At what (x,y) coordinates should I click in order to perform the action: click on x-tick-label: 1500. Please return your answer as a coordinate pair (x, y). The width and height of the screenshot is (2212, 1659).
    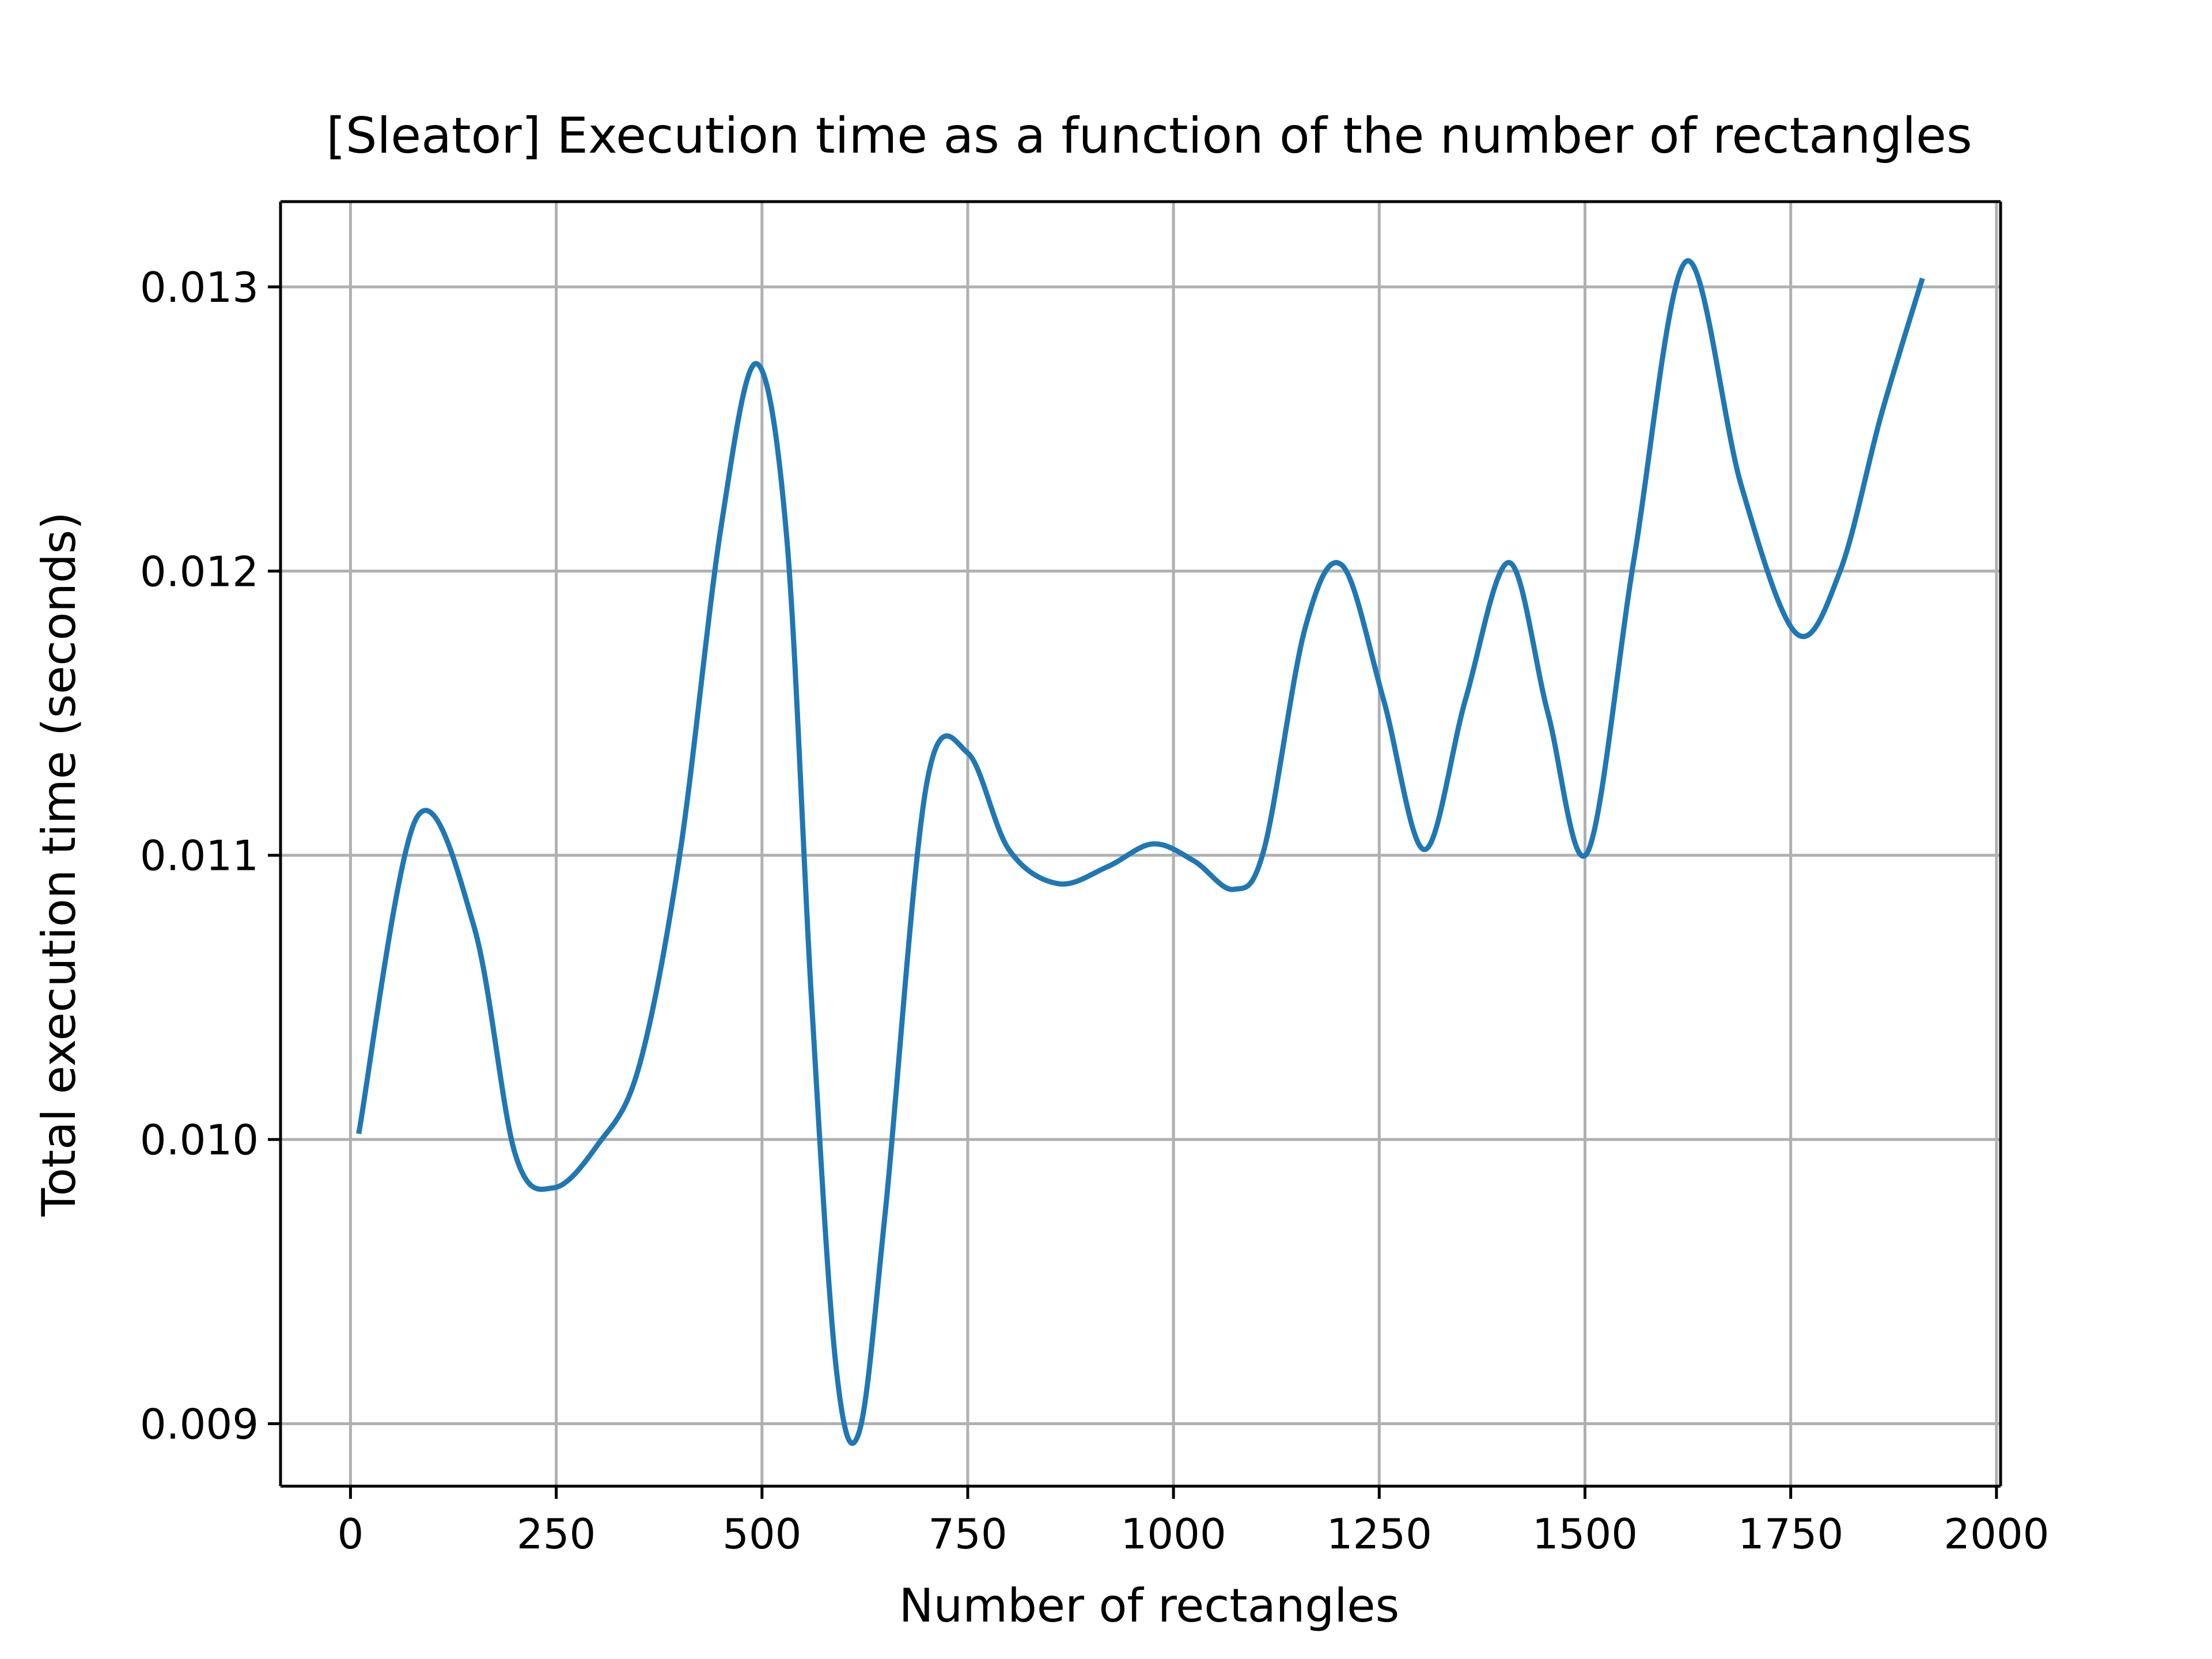
    Looking at the image, I should click on (1585, 1534).